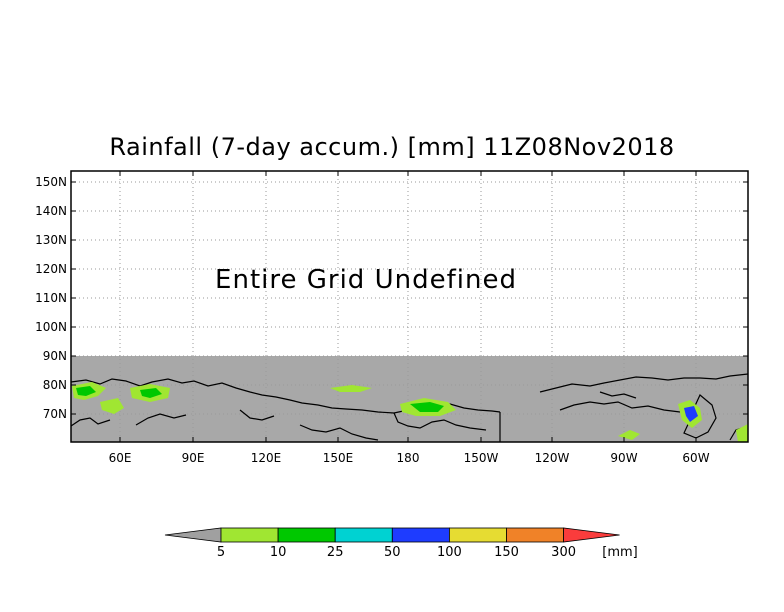 The image size is (784, 612). What do you see at coordinates (695, 458) in the screenshot?
I see `lon-tick-label: 60W` at bounding box center [695, 458].